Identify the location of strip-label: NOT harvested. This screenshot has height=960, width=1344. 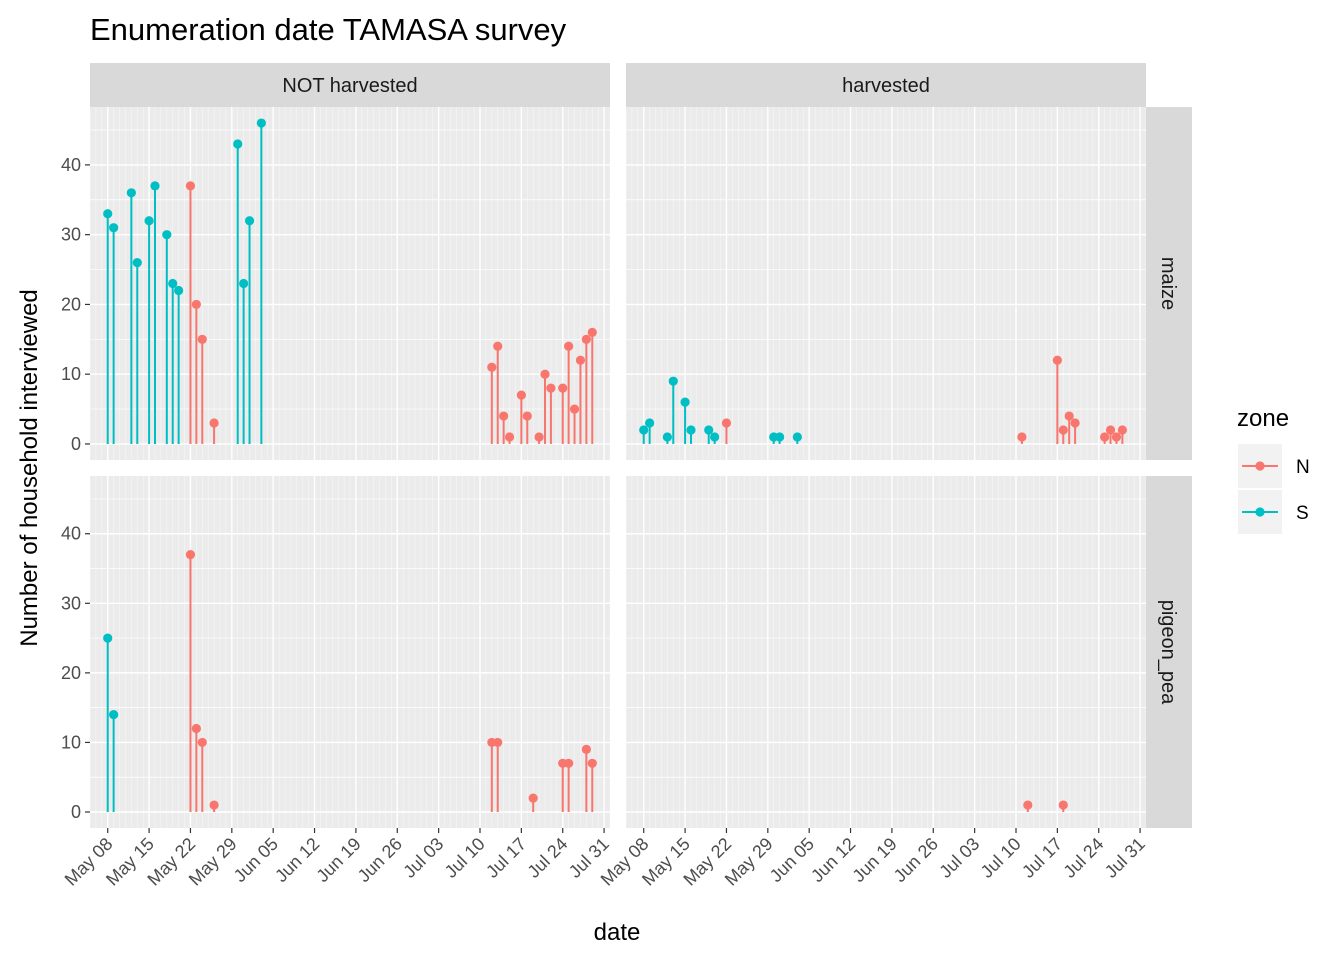
(349, 86).